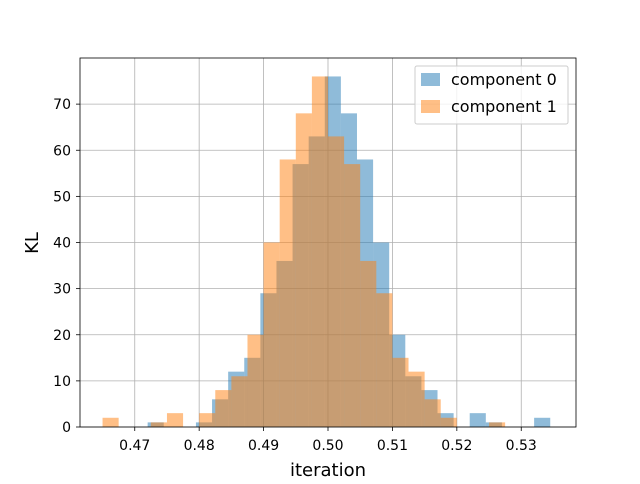 This screenshot has height=484, width=640. Describe the element at coordinates (521, 446) in the screenshot. I see `x-tick-label: 0.53` at that location.